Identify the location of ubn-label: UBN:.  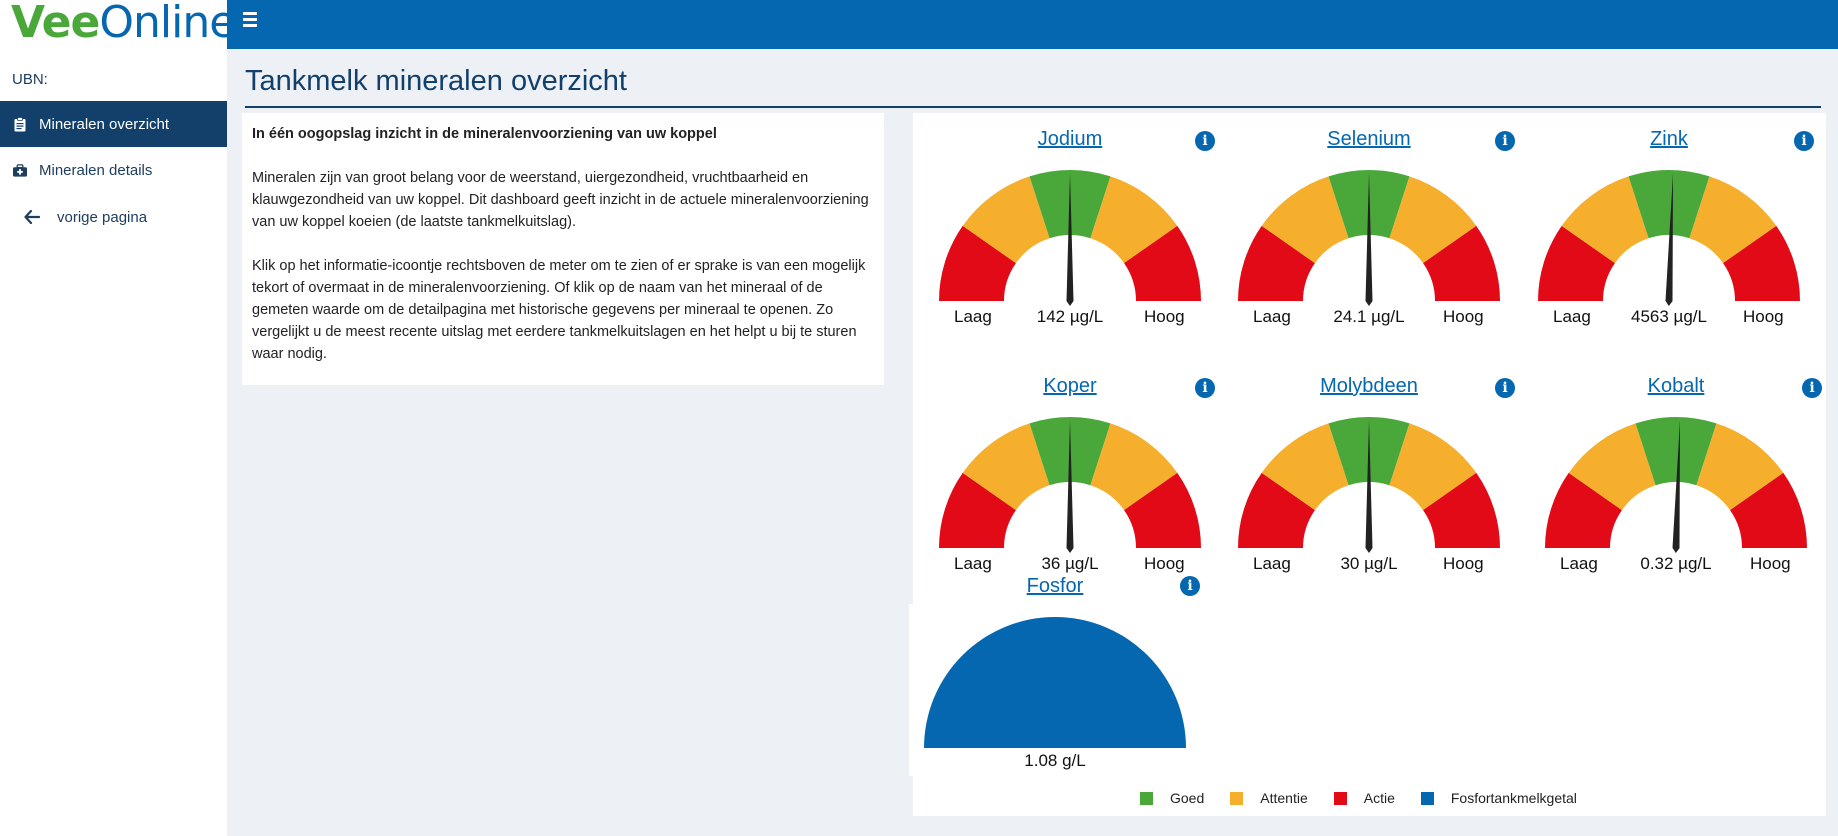
(30, 79).